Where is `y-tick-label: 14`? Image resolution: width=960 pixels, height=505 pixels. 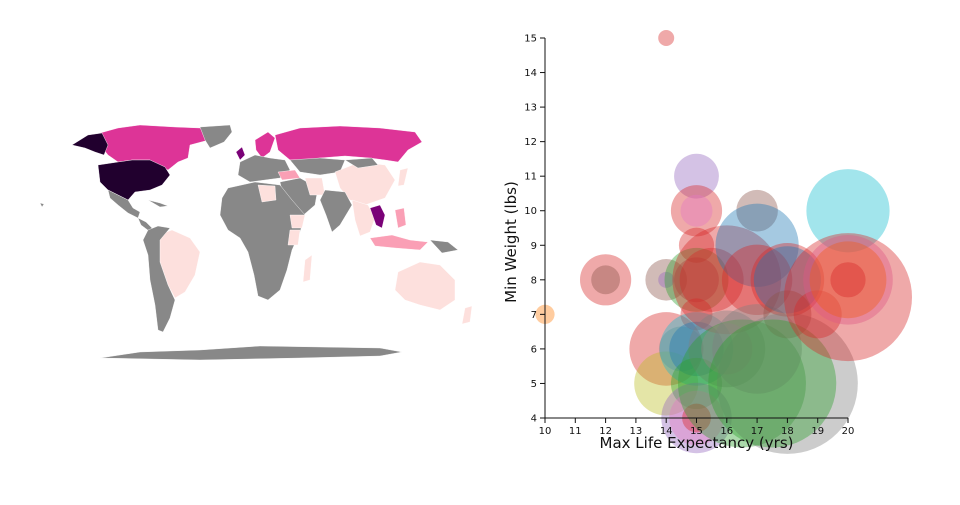
y-tick-label: 14 is located at coordinates (530, 73).